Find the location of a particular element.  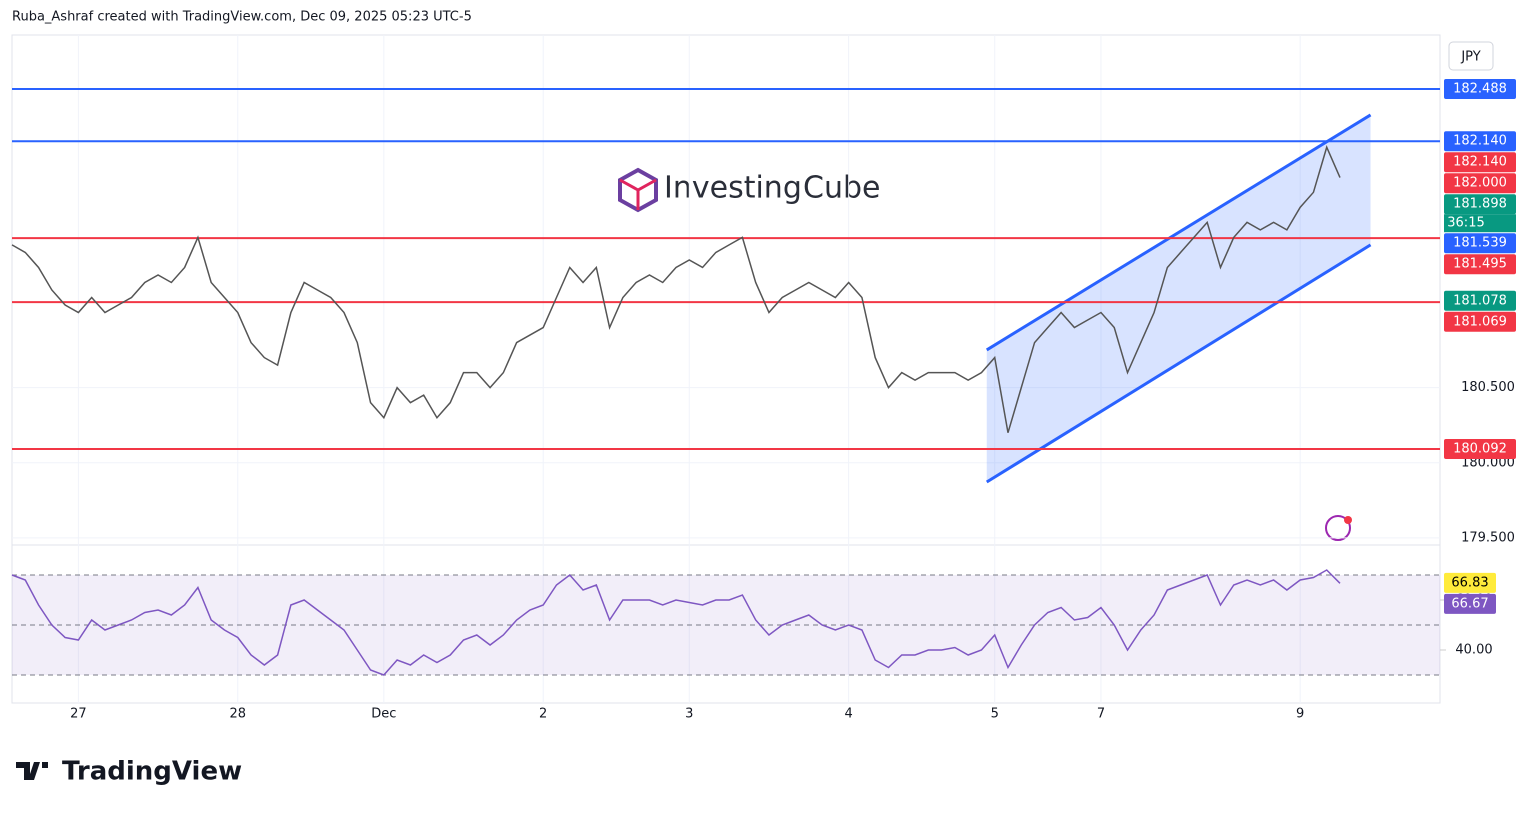

x-tick-label: 3 is located at coordinates (689, 714).